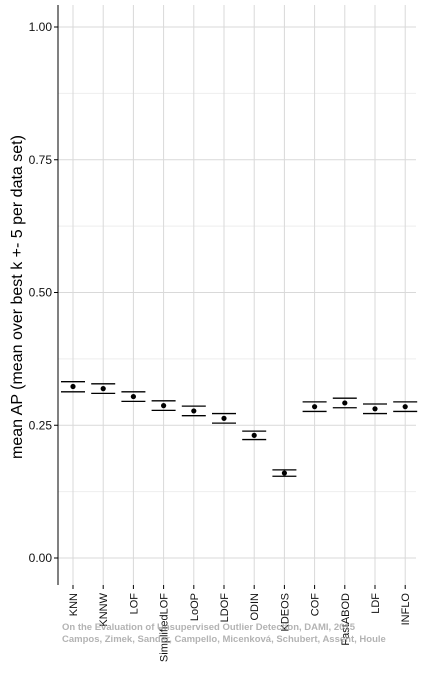 This screenshot has height=673, width=424. I want to click on x-tick-label: LDF, so click(376, 603).